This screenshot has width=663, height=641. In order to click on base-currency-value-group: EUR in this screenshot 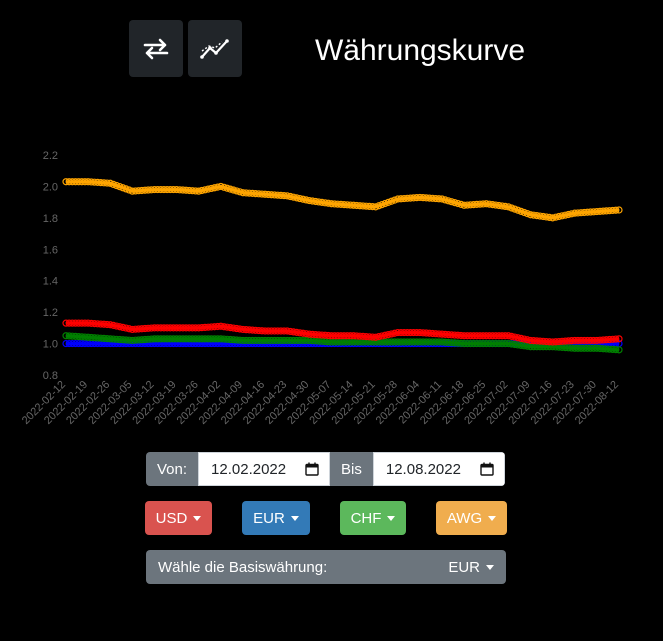, I will do `click(471, 567)`.